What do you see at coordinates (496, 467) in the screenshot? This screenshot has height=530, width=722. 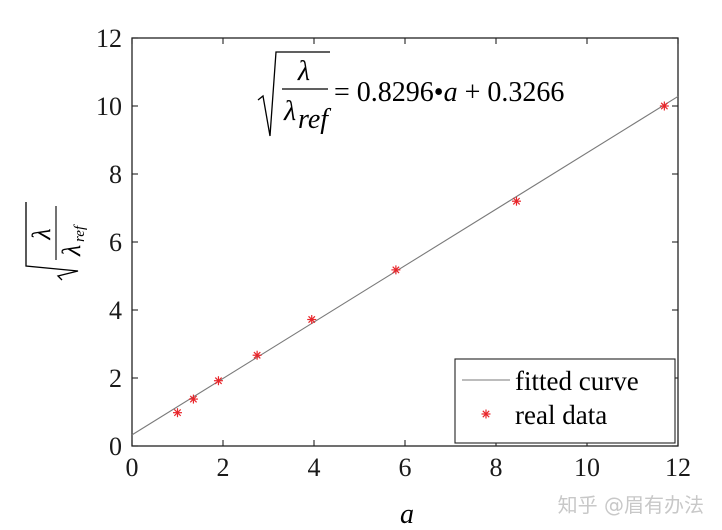 I see `x-tick-label: 8` at bounding box center [496, 467].